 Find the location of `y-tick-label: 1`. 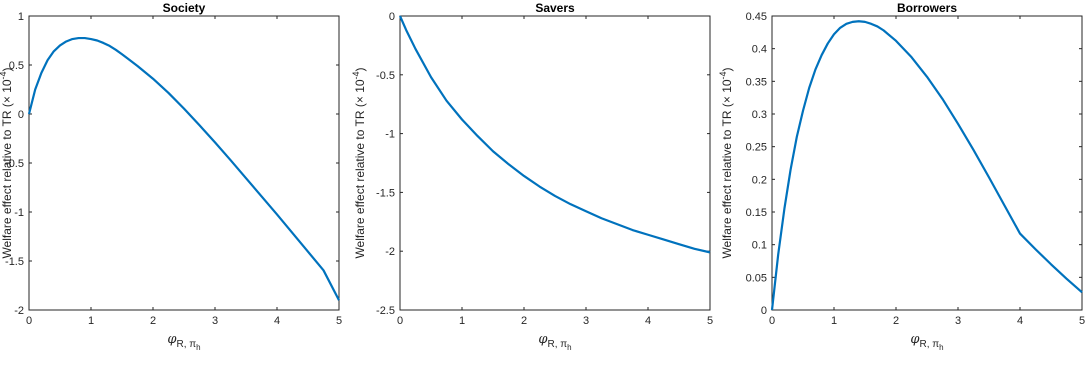

y-tick-label: 1 is located at coordinates (21, 17).